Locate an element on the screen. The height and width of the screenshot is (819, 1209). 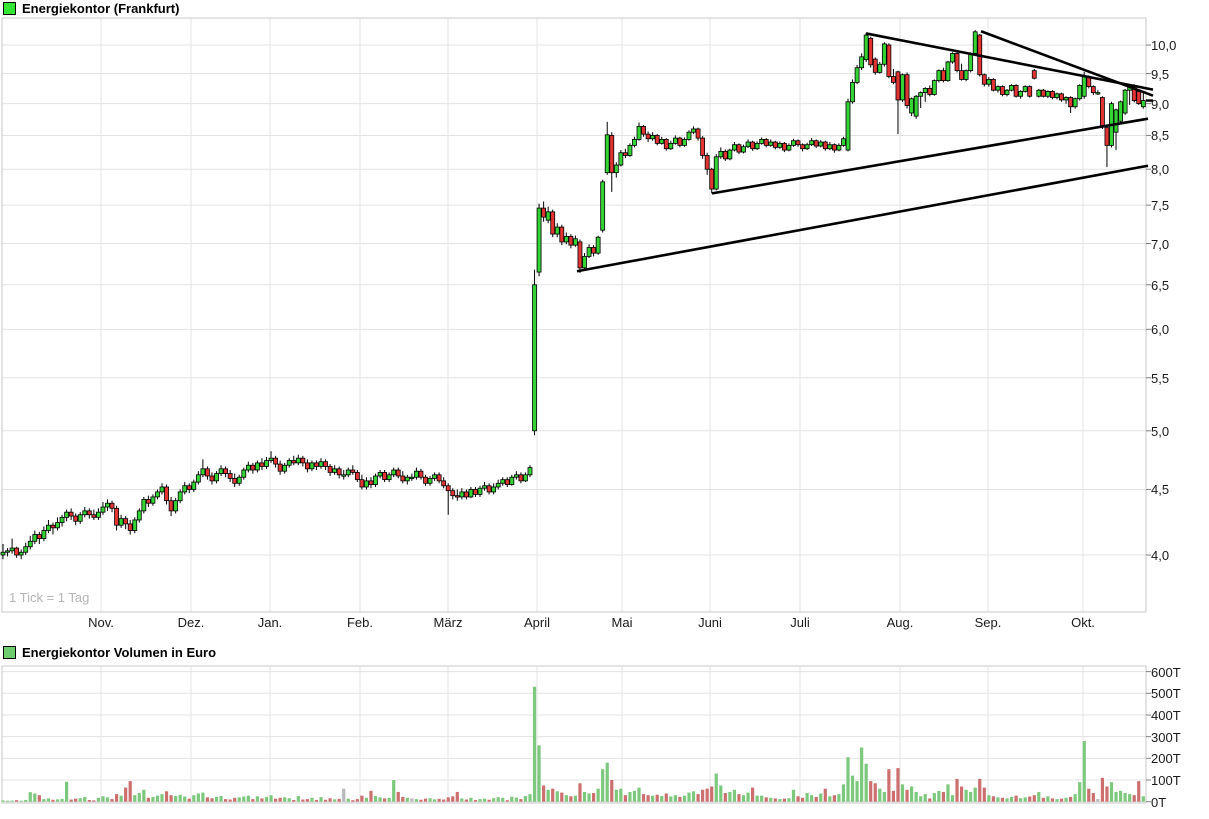
volume-chart-legend: Energiekontor Volumen in Euro is located at coordinates (109, 652).